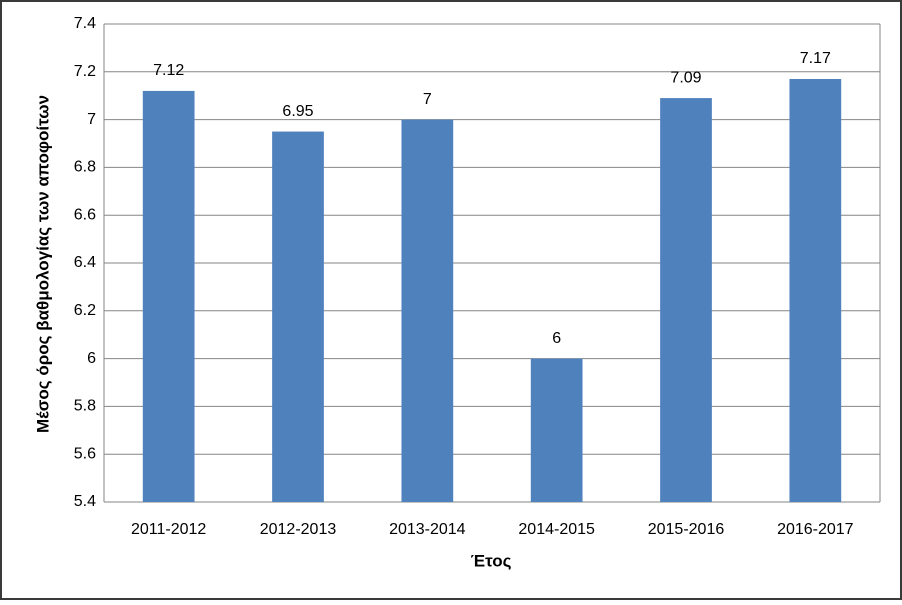  Describe the element at coordinates (42, 264) in the screenshot. I see `y-axis-label: Μέσος όρος βαθμολογίας των αποφοίτων` at that location.